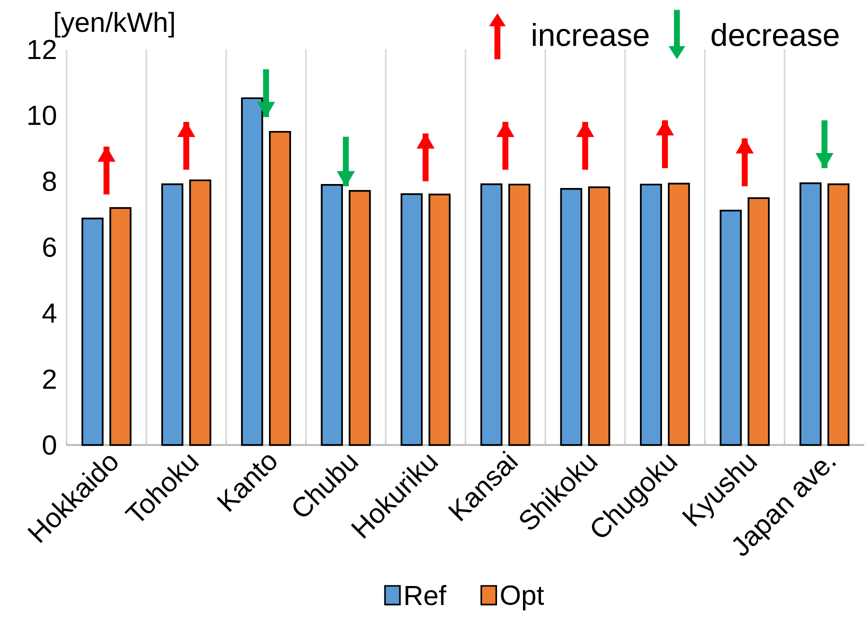 Image resolution: width=868 pixels, height=617 pixels. What do you see at coordinates (426, 595) in the screenshot?
I see `legend-label: Ref` at bounding box center [426, 595].